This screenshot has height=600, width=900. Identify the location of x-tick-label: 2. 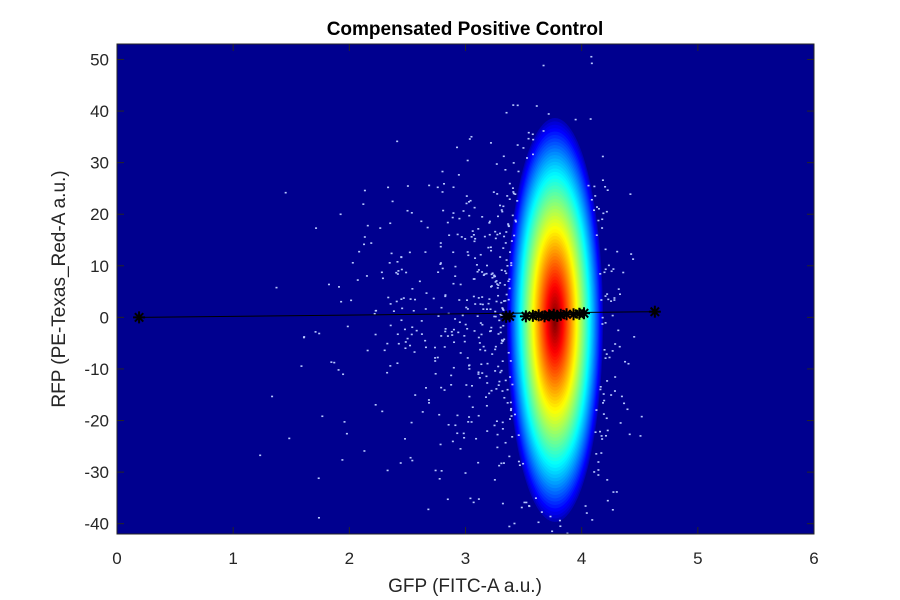
(349, 558).